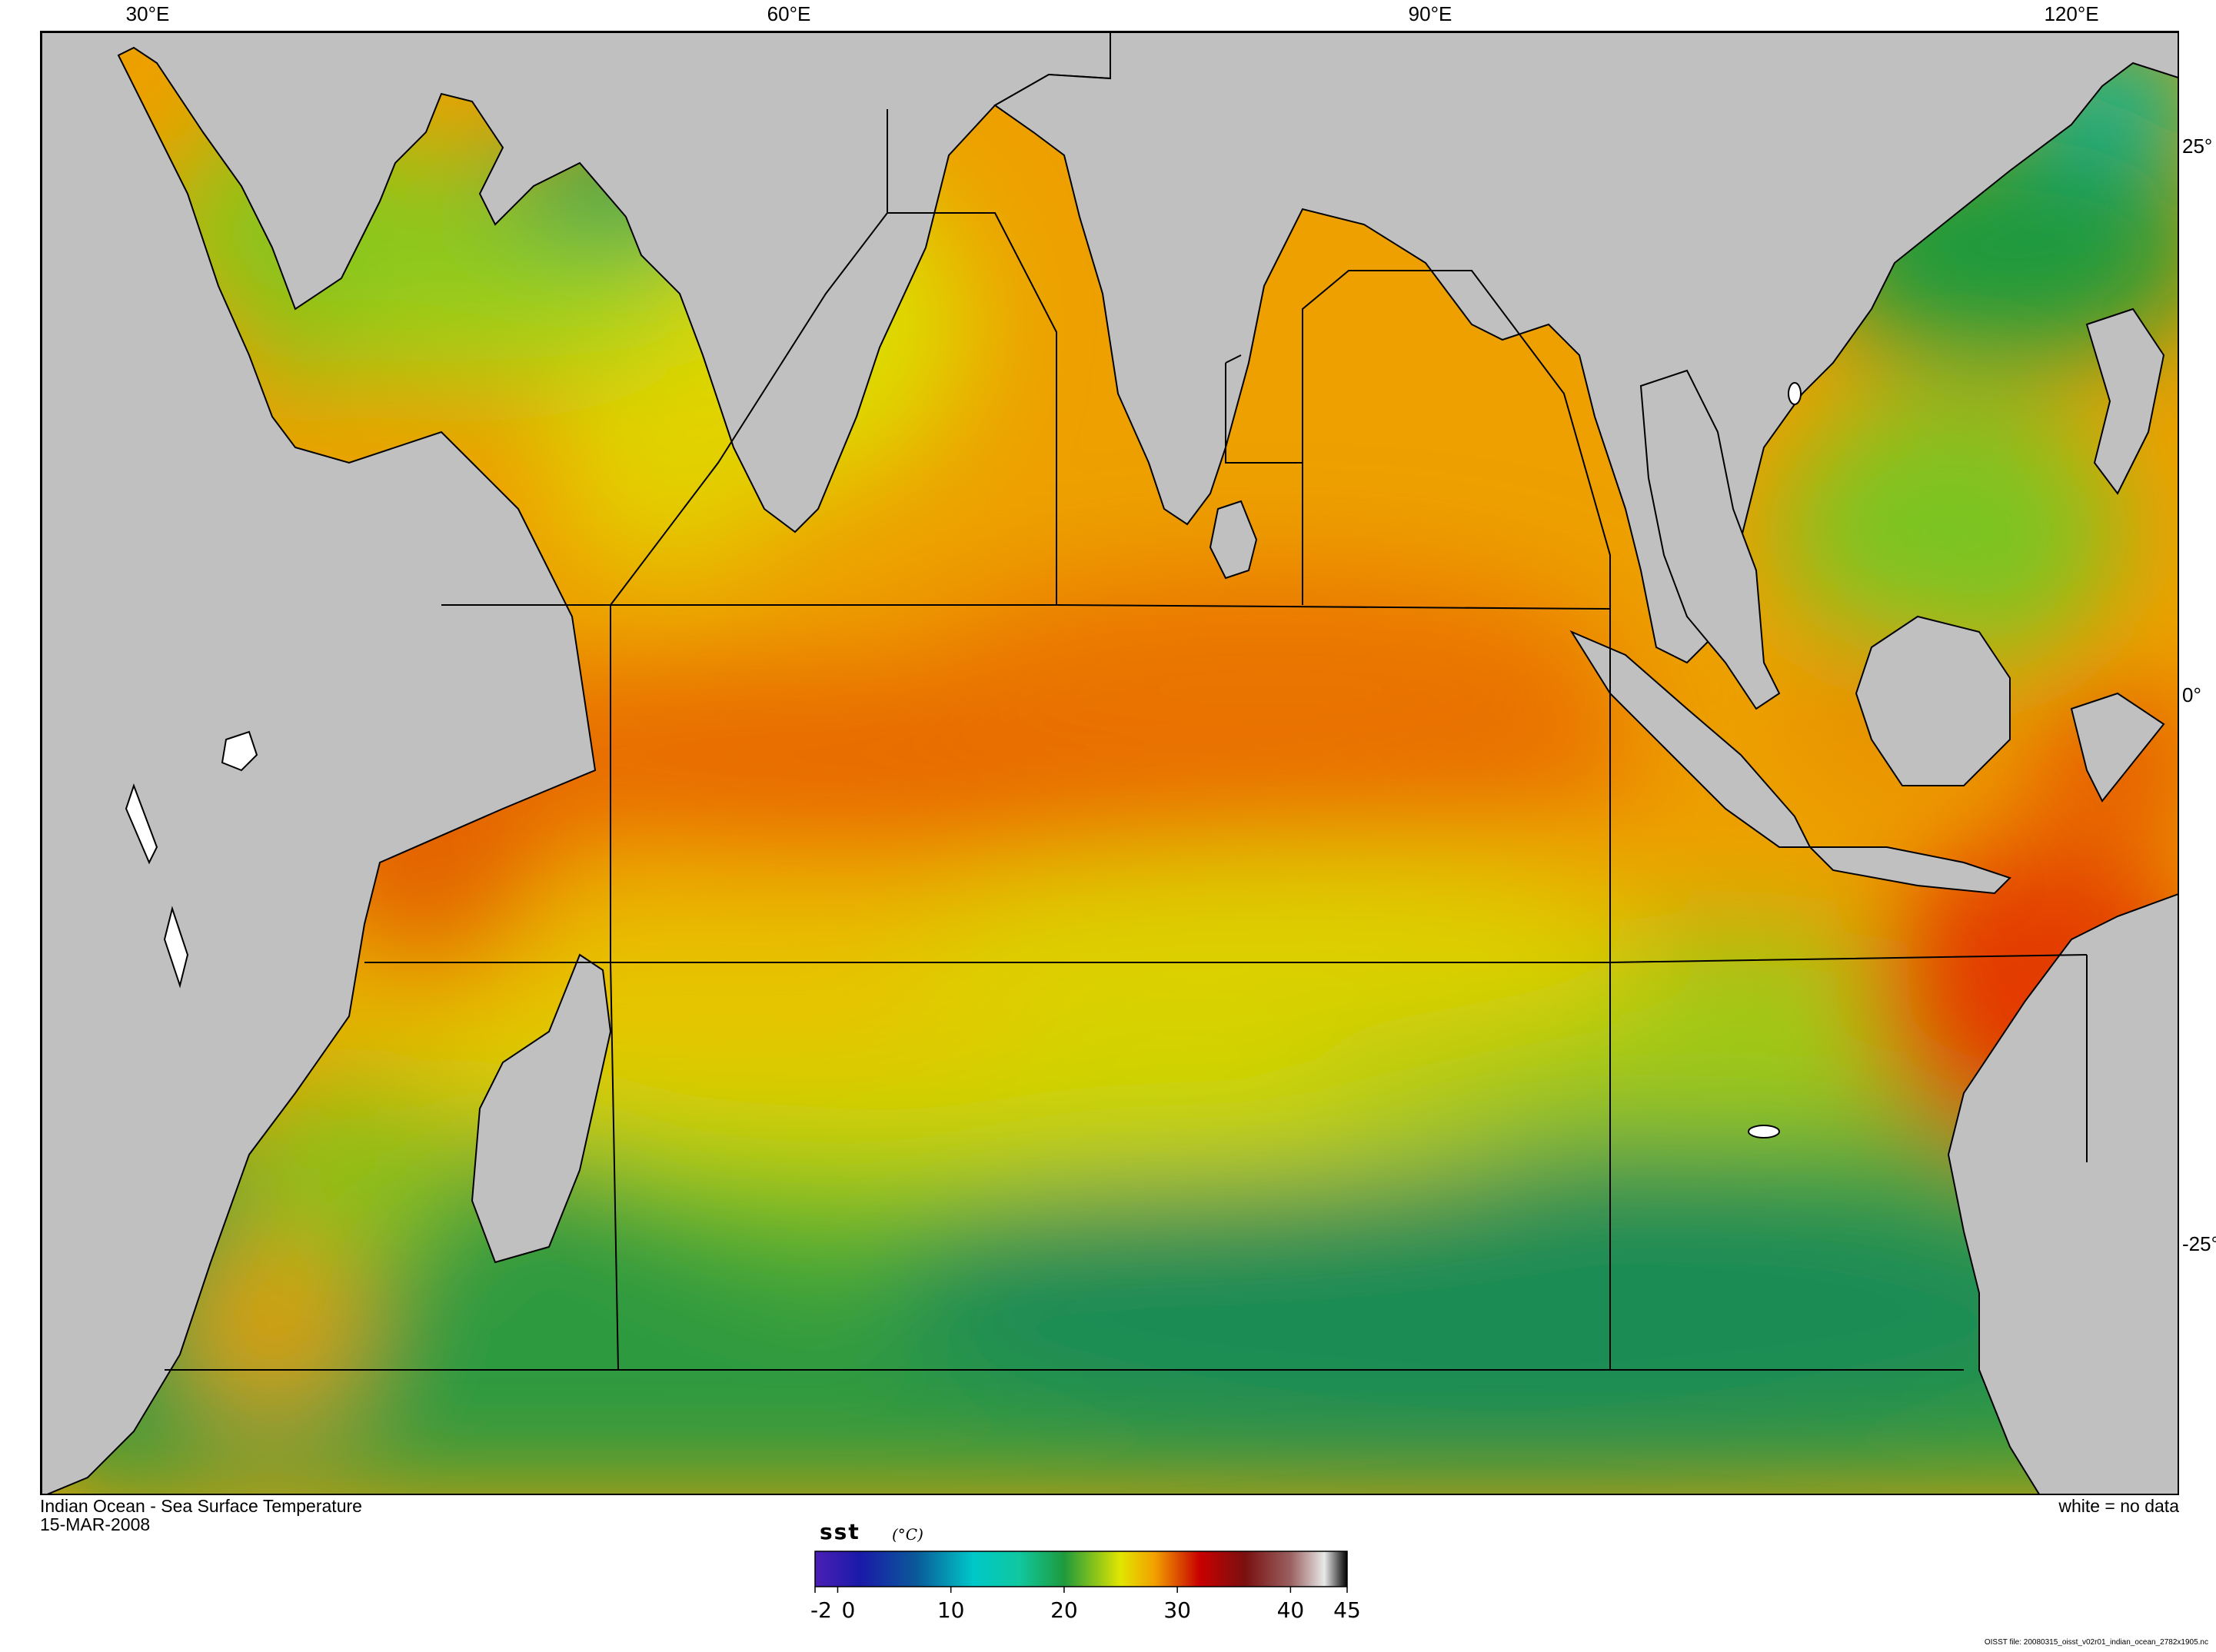 Image resolution: width=2216 pixels, height=1652 pixels. What do you see at coordinates (2062, 1193) in the screenshot?
I see `land-australia` at bounding box center [2062, 1193].